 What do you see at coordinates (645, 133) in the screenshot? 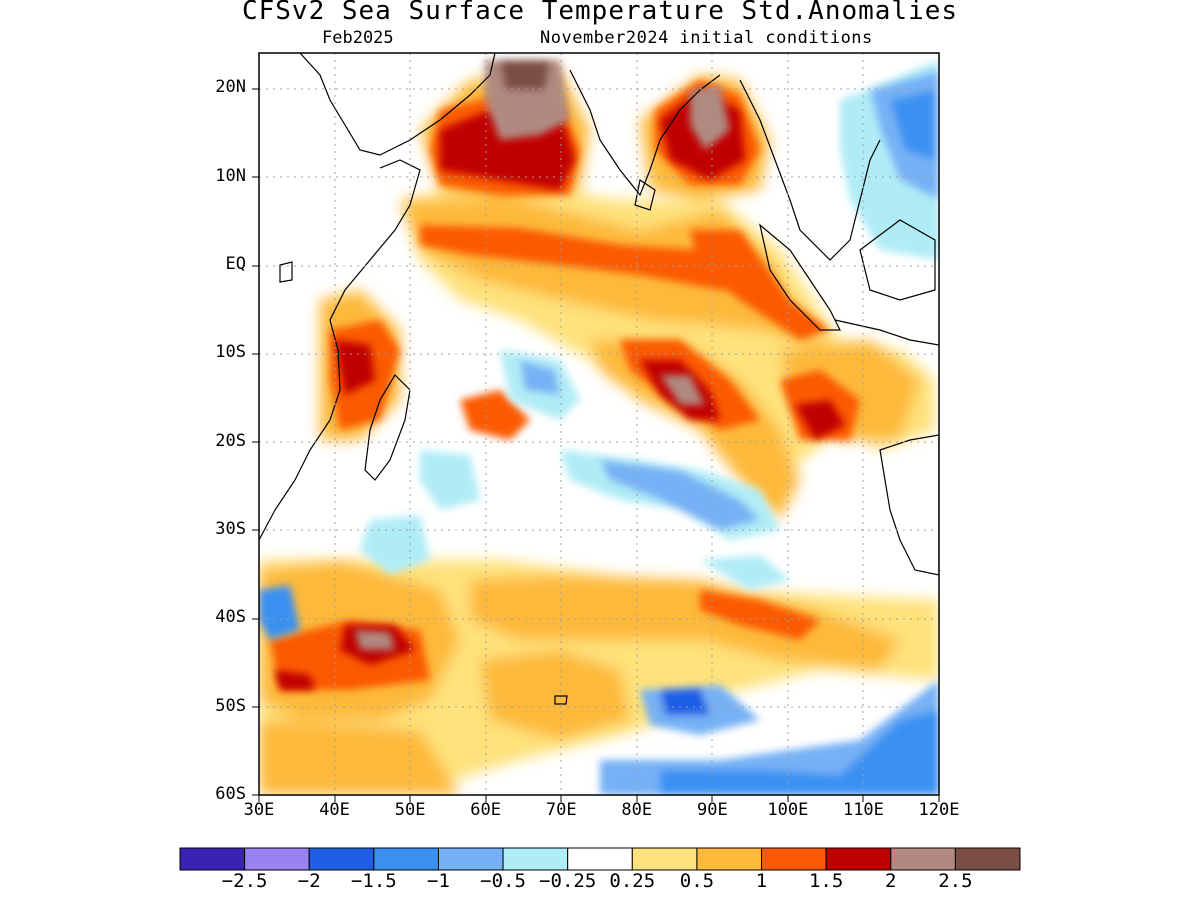
I see `india-coast` at bounding box center [645, 133].